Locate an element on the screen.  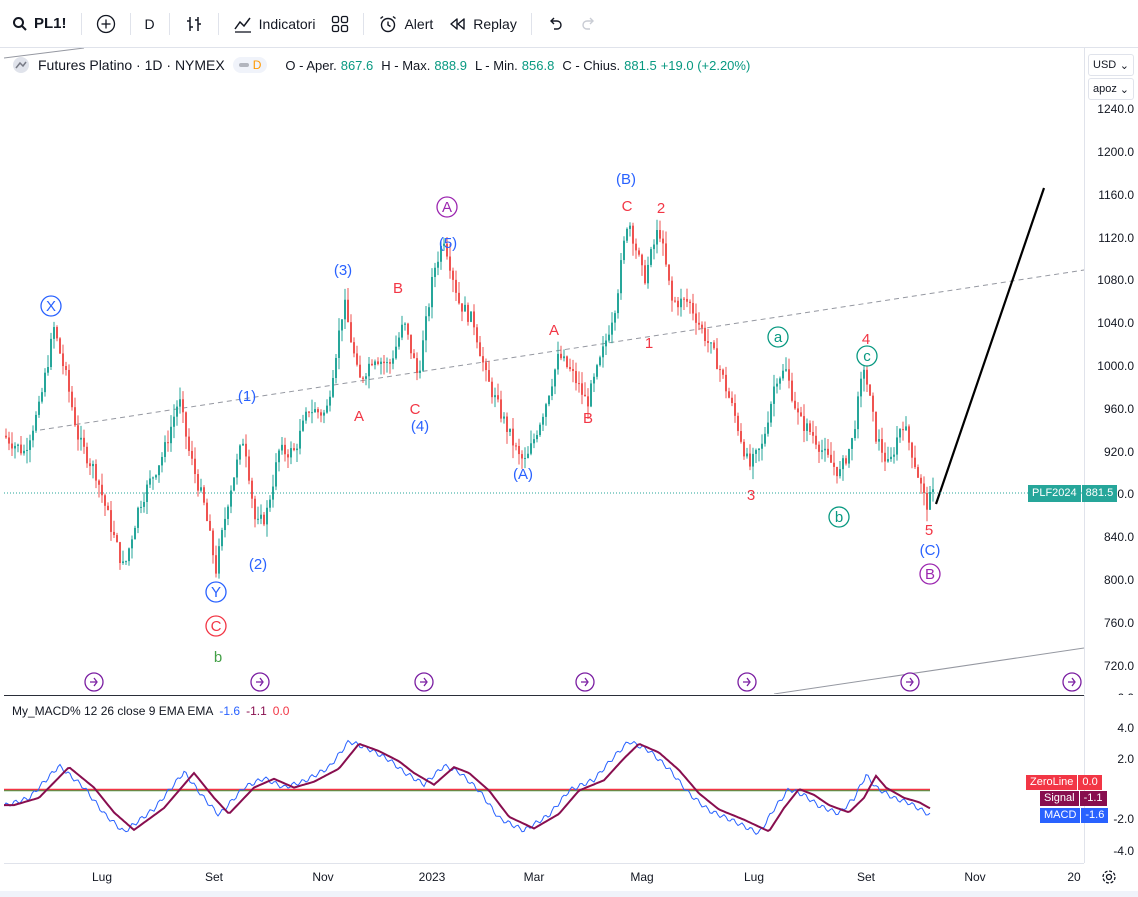
toolbar-divider is located at coordinates (81, 23).